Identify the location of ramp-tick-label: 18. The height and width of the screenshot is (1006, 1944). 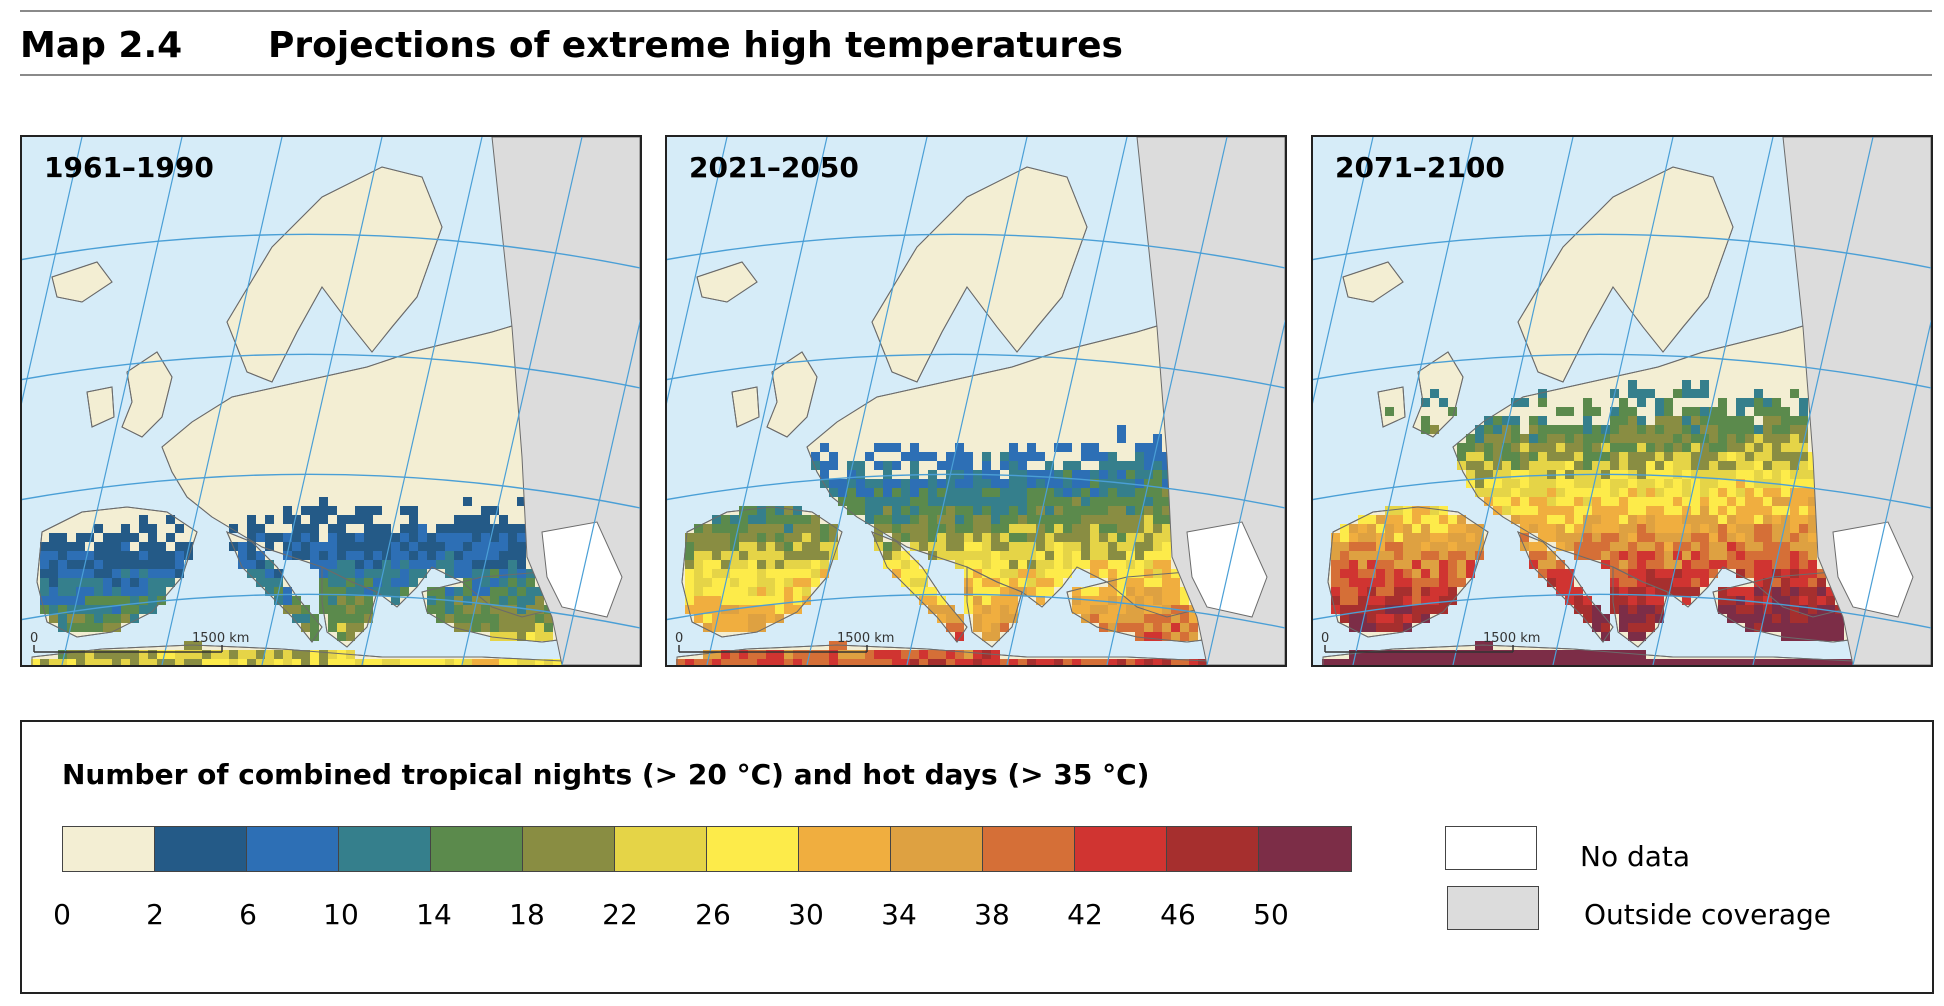
(527, 914).